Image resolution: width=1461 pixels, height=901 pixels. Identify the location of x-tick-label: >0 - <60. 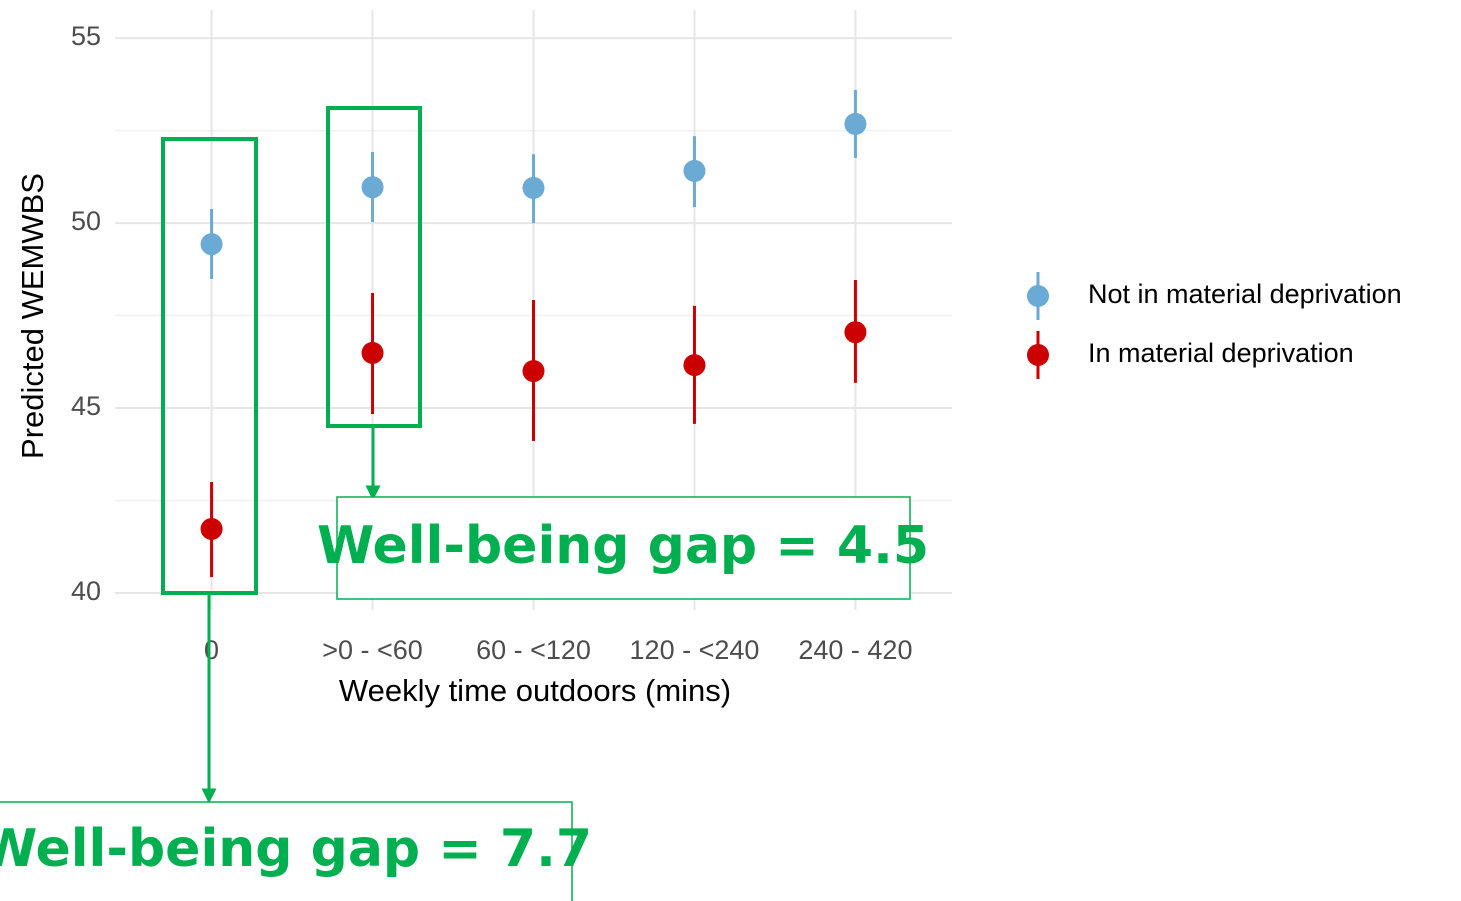
(372, 650).